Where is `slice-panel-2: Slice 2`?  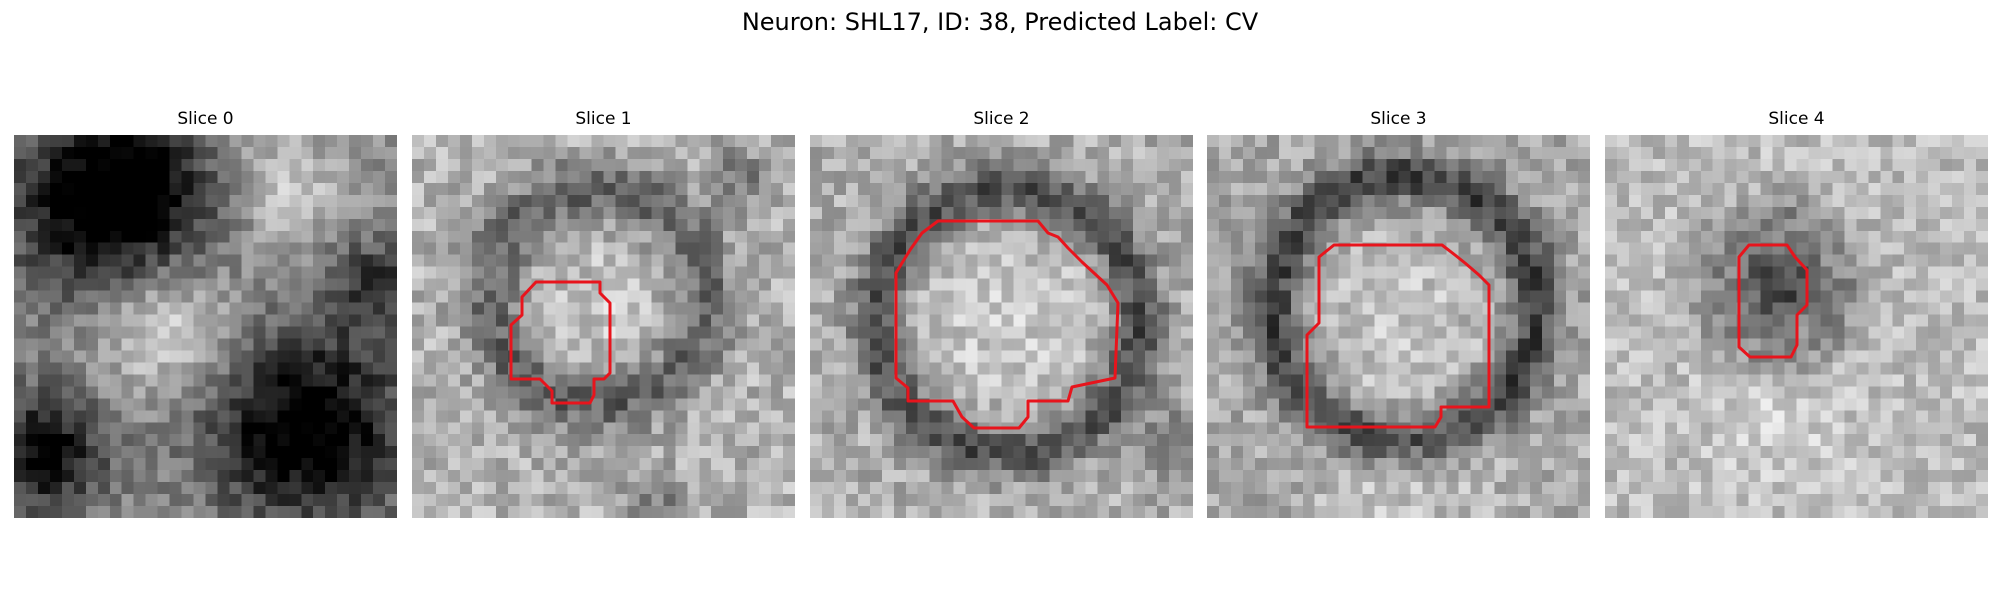 slice-panel-2: Slice 2 is located at coordinates (1001, 312).